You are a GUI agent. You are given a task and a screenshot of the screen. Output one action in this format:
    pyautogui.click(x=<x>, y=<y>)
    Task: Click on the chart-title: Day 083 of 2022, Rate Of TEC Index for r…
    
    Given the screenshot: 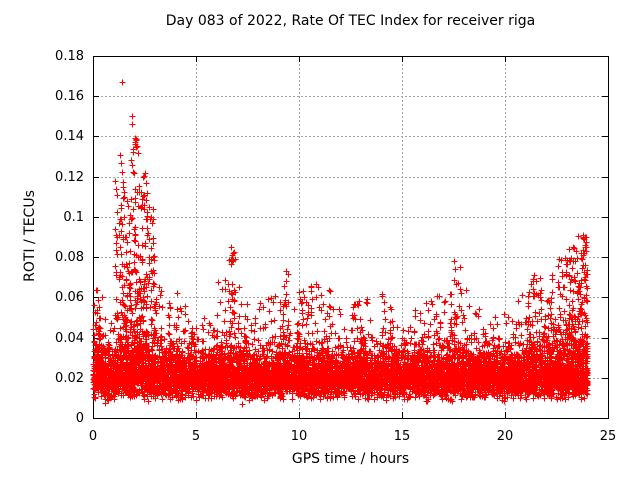 What is the action you would take?
    pyautogui.click(x=350, y=21)
    